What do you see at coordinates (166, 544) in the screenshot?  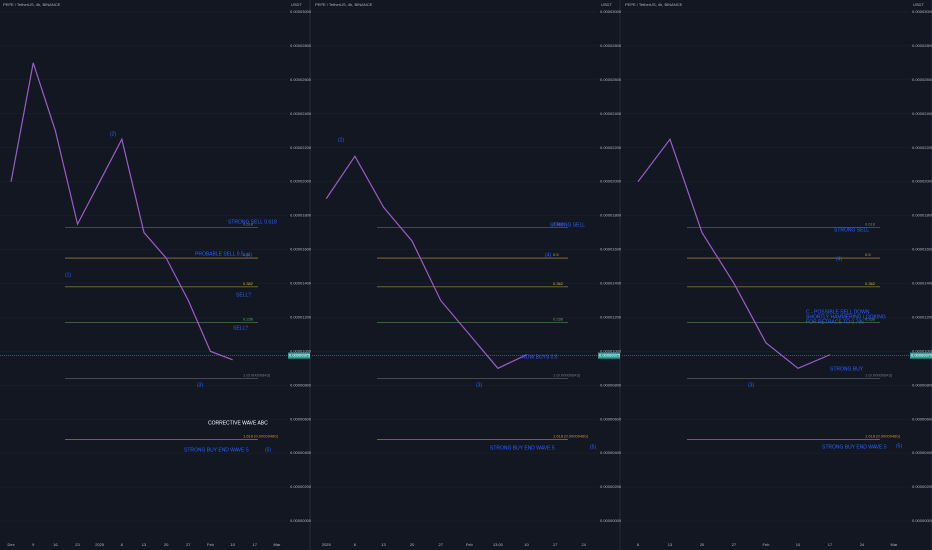 I see `x-tick-label: 20` at bounding box center [166, 544].